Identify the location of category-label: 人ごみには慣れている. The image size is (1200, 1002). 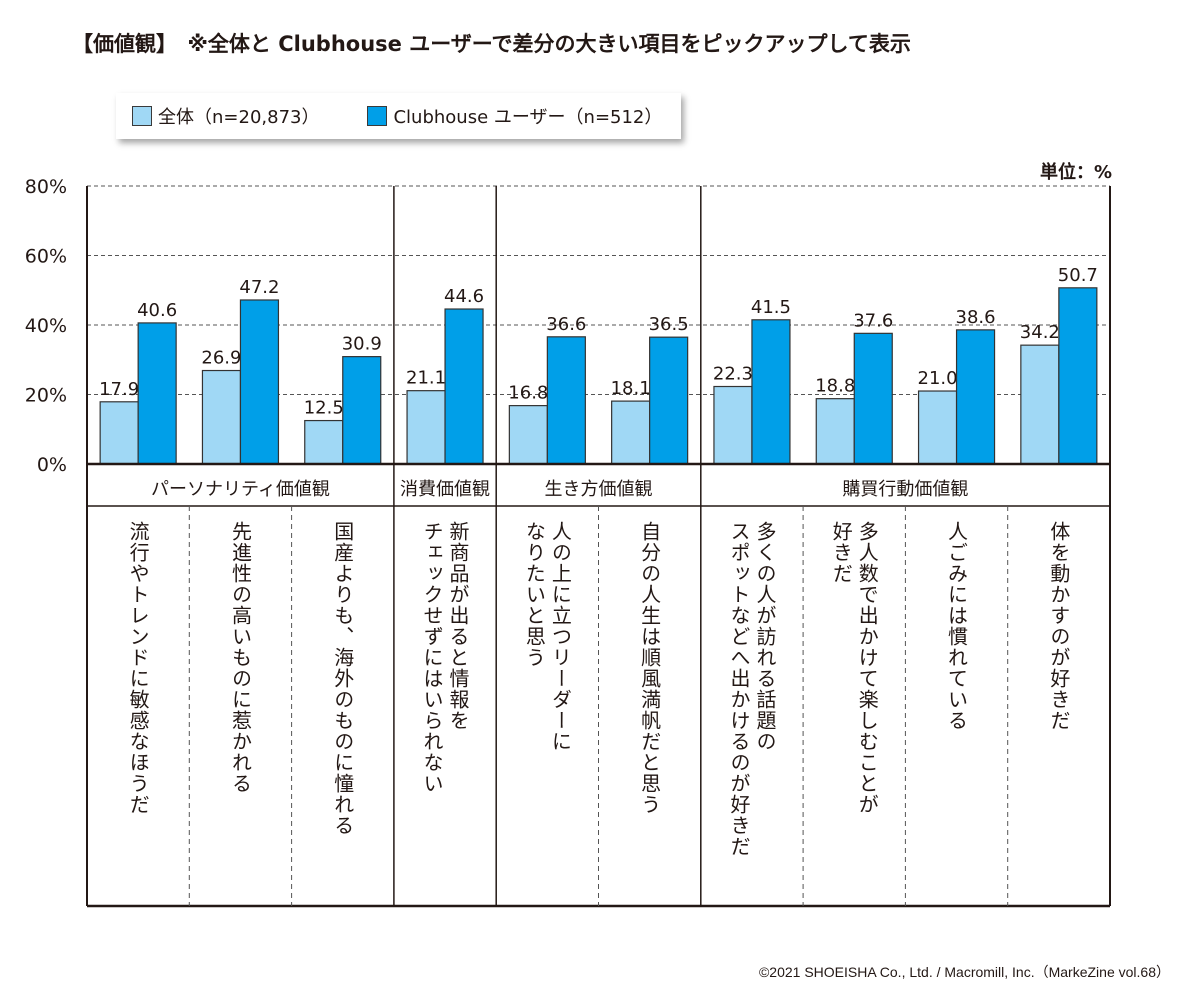
(956, 626).